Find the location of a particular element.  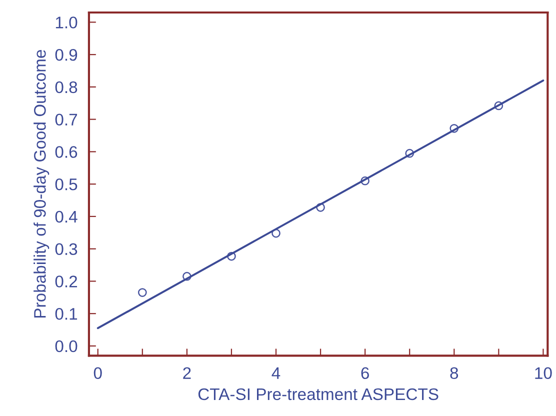

y-tick-label: 1.0 is located at coordinates (67, 22).